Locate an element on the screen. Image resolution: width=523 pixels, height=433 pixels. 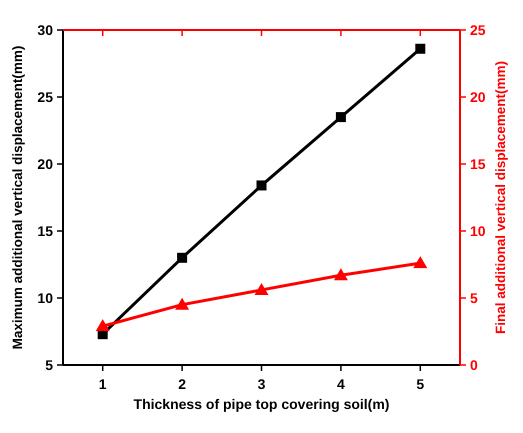
y-tick-label: 30 is located at coordinates (45, 30).